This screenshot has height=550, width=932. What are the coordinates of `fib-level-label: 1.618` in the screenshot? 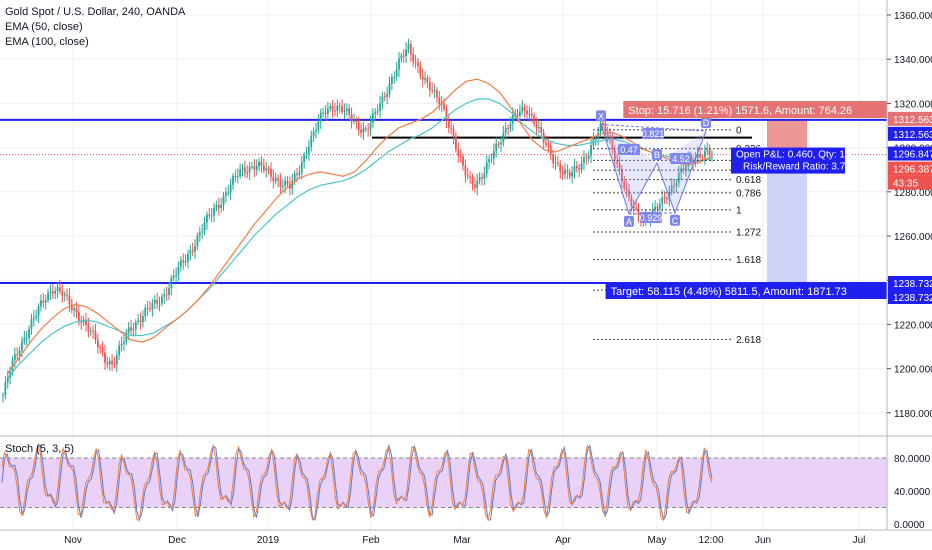 It's located at (748, 260).